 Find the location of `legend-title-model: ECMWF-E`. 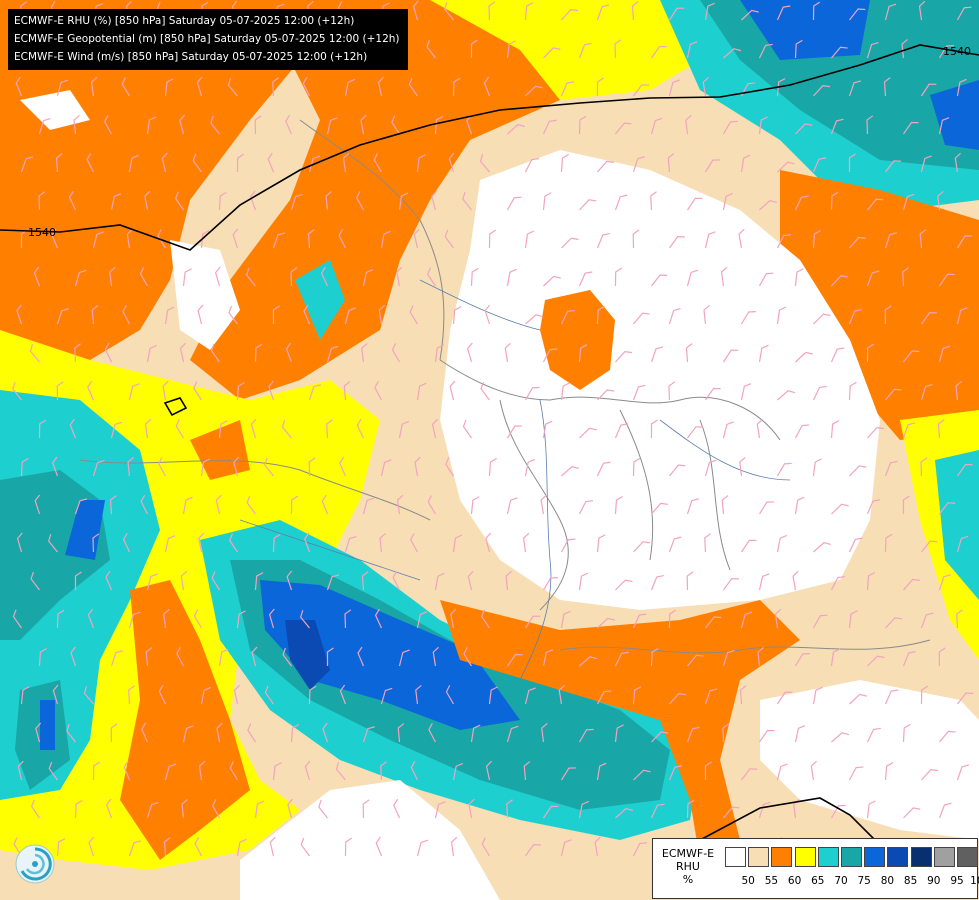

legend-title-model: ECMWF-E is located at coordinates (688, 853).